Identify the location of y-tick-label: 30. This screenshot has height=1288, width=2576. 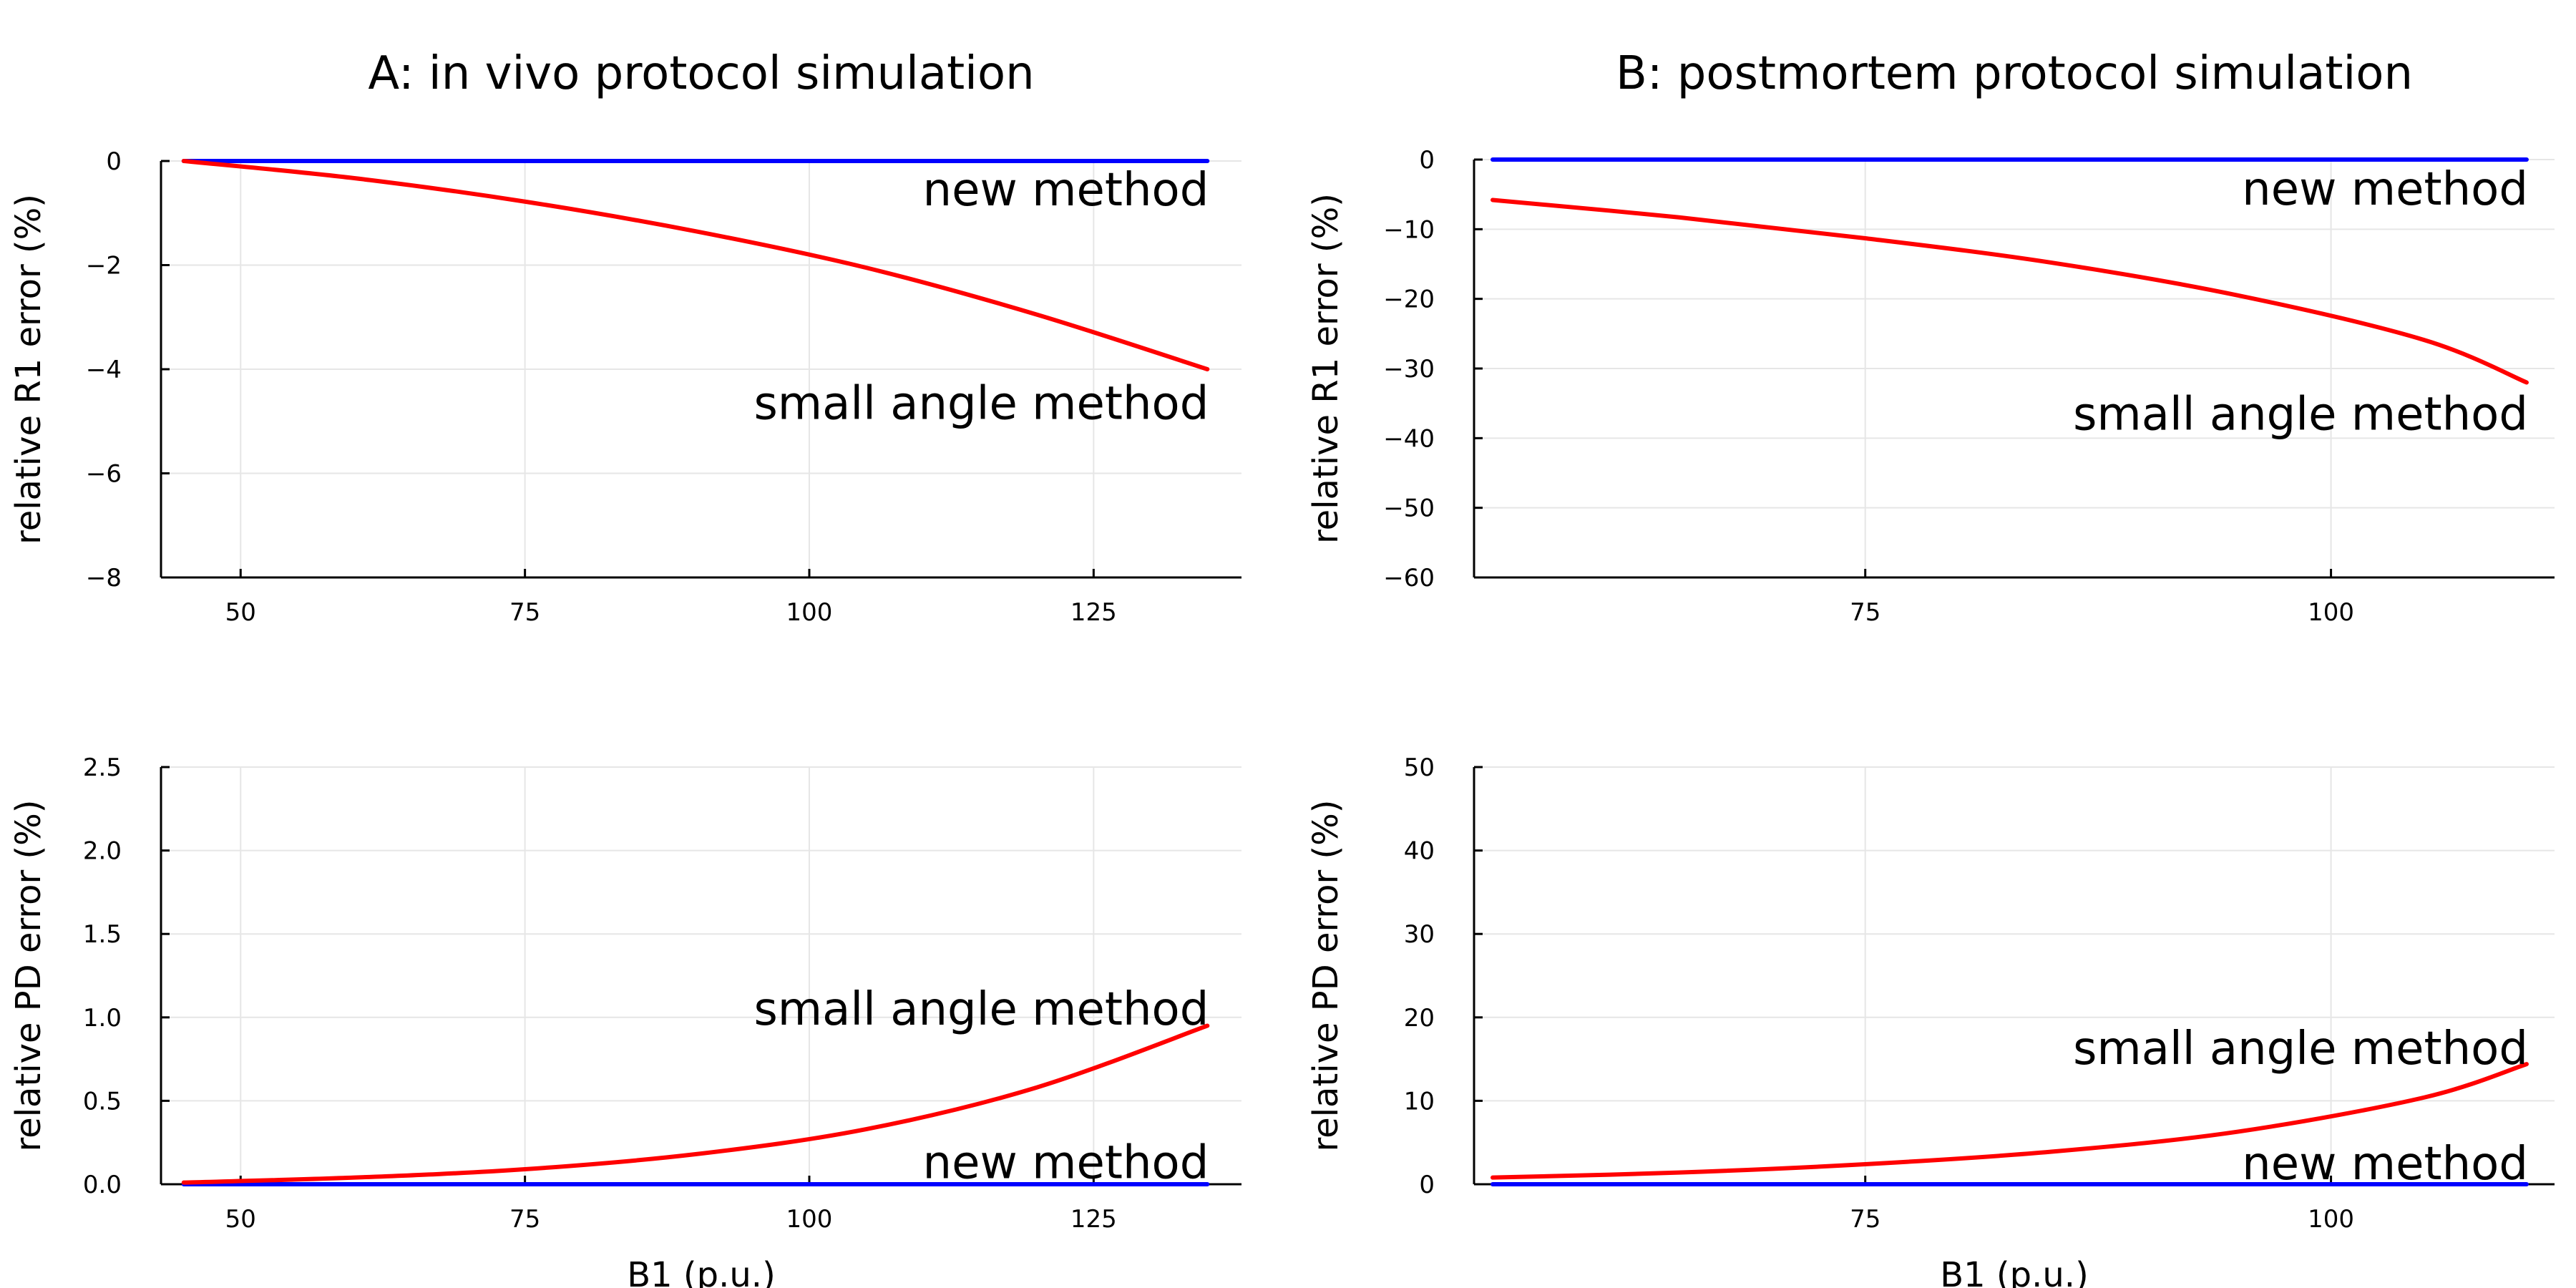
(1419, 934).